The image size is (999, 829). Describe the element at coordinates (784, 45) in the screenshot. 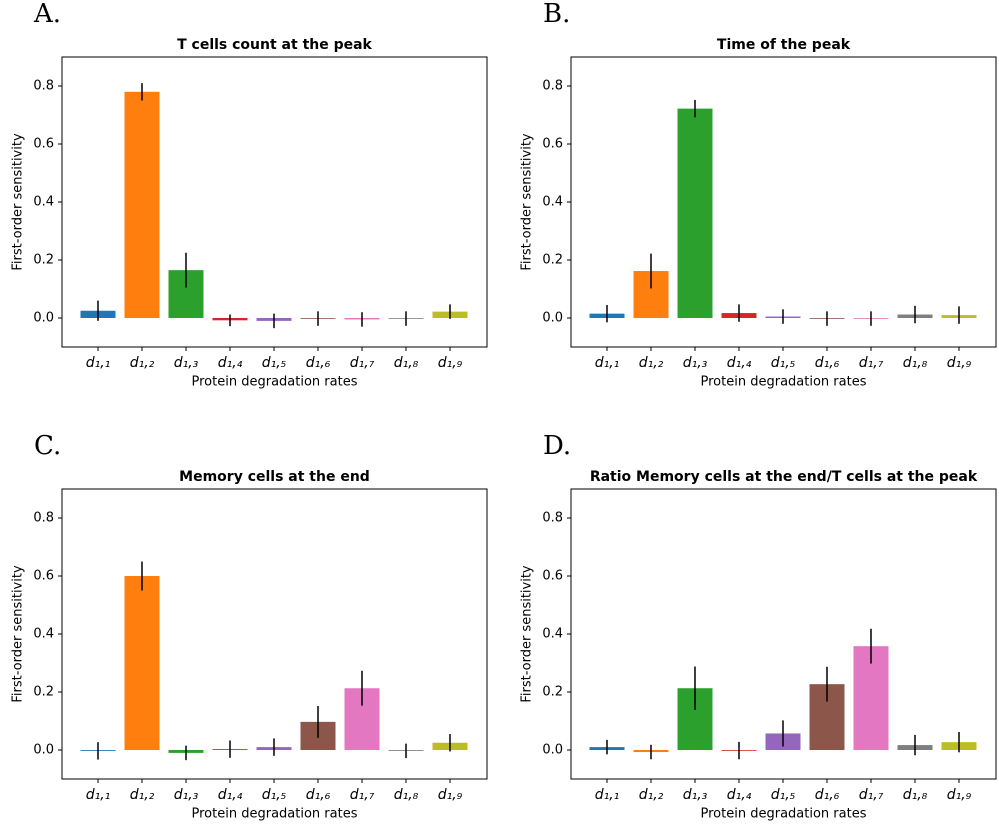

I see `chart-title: Time of the peak` at that location.